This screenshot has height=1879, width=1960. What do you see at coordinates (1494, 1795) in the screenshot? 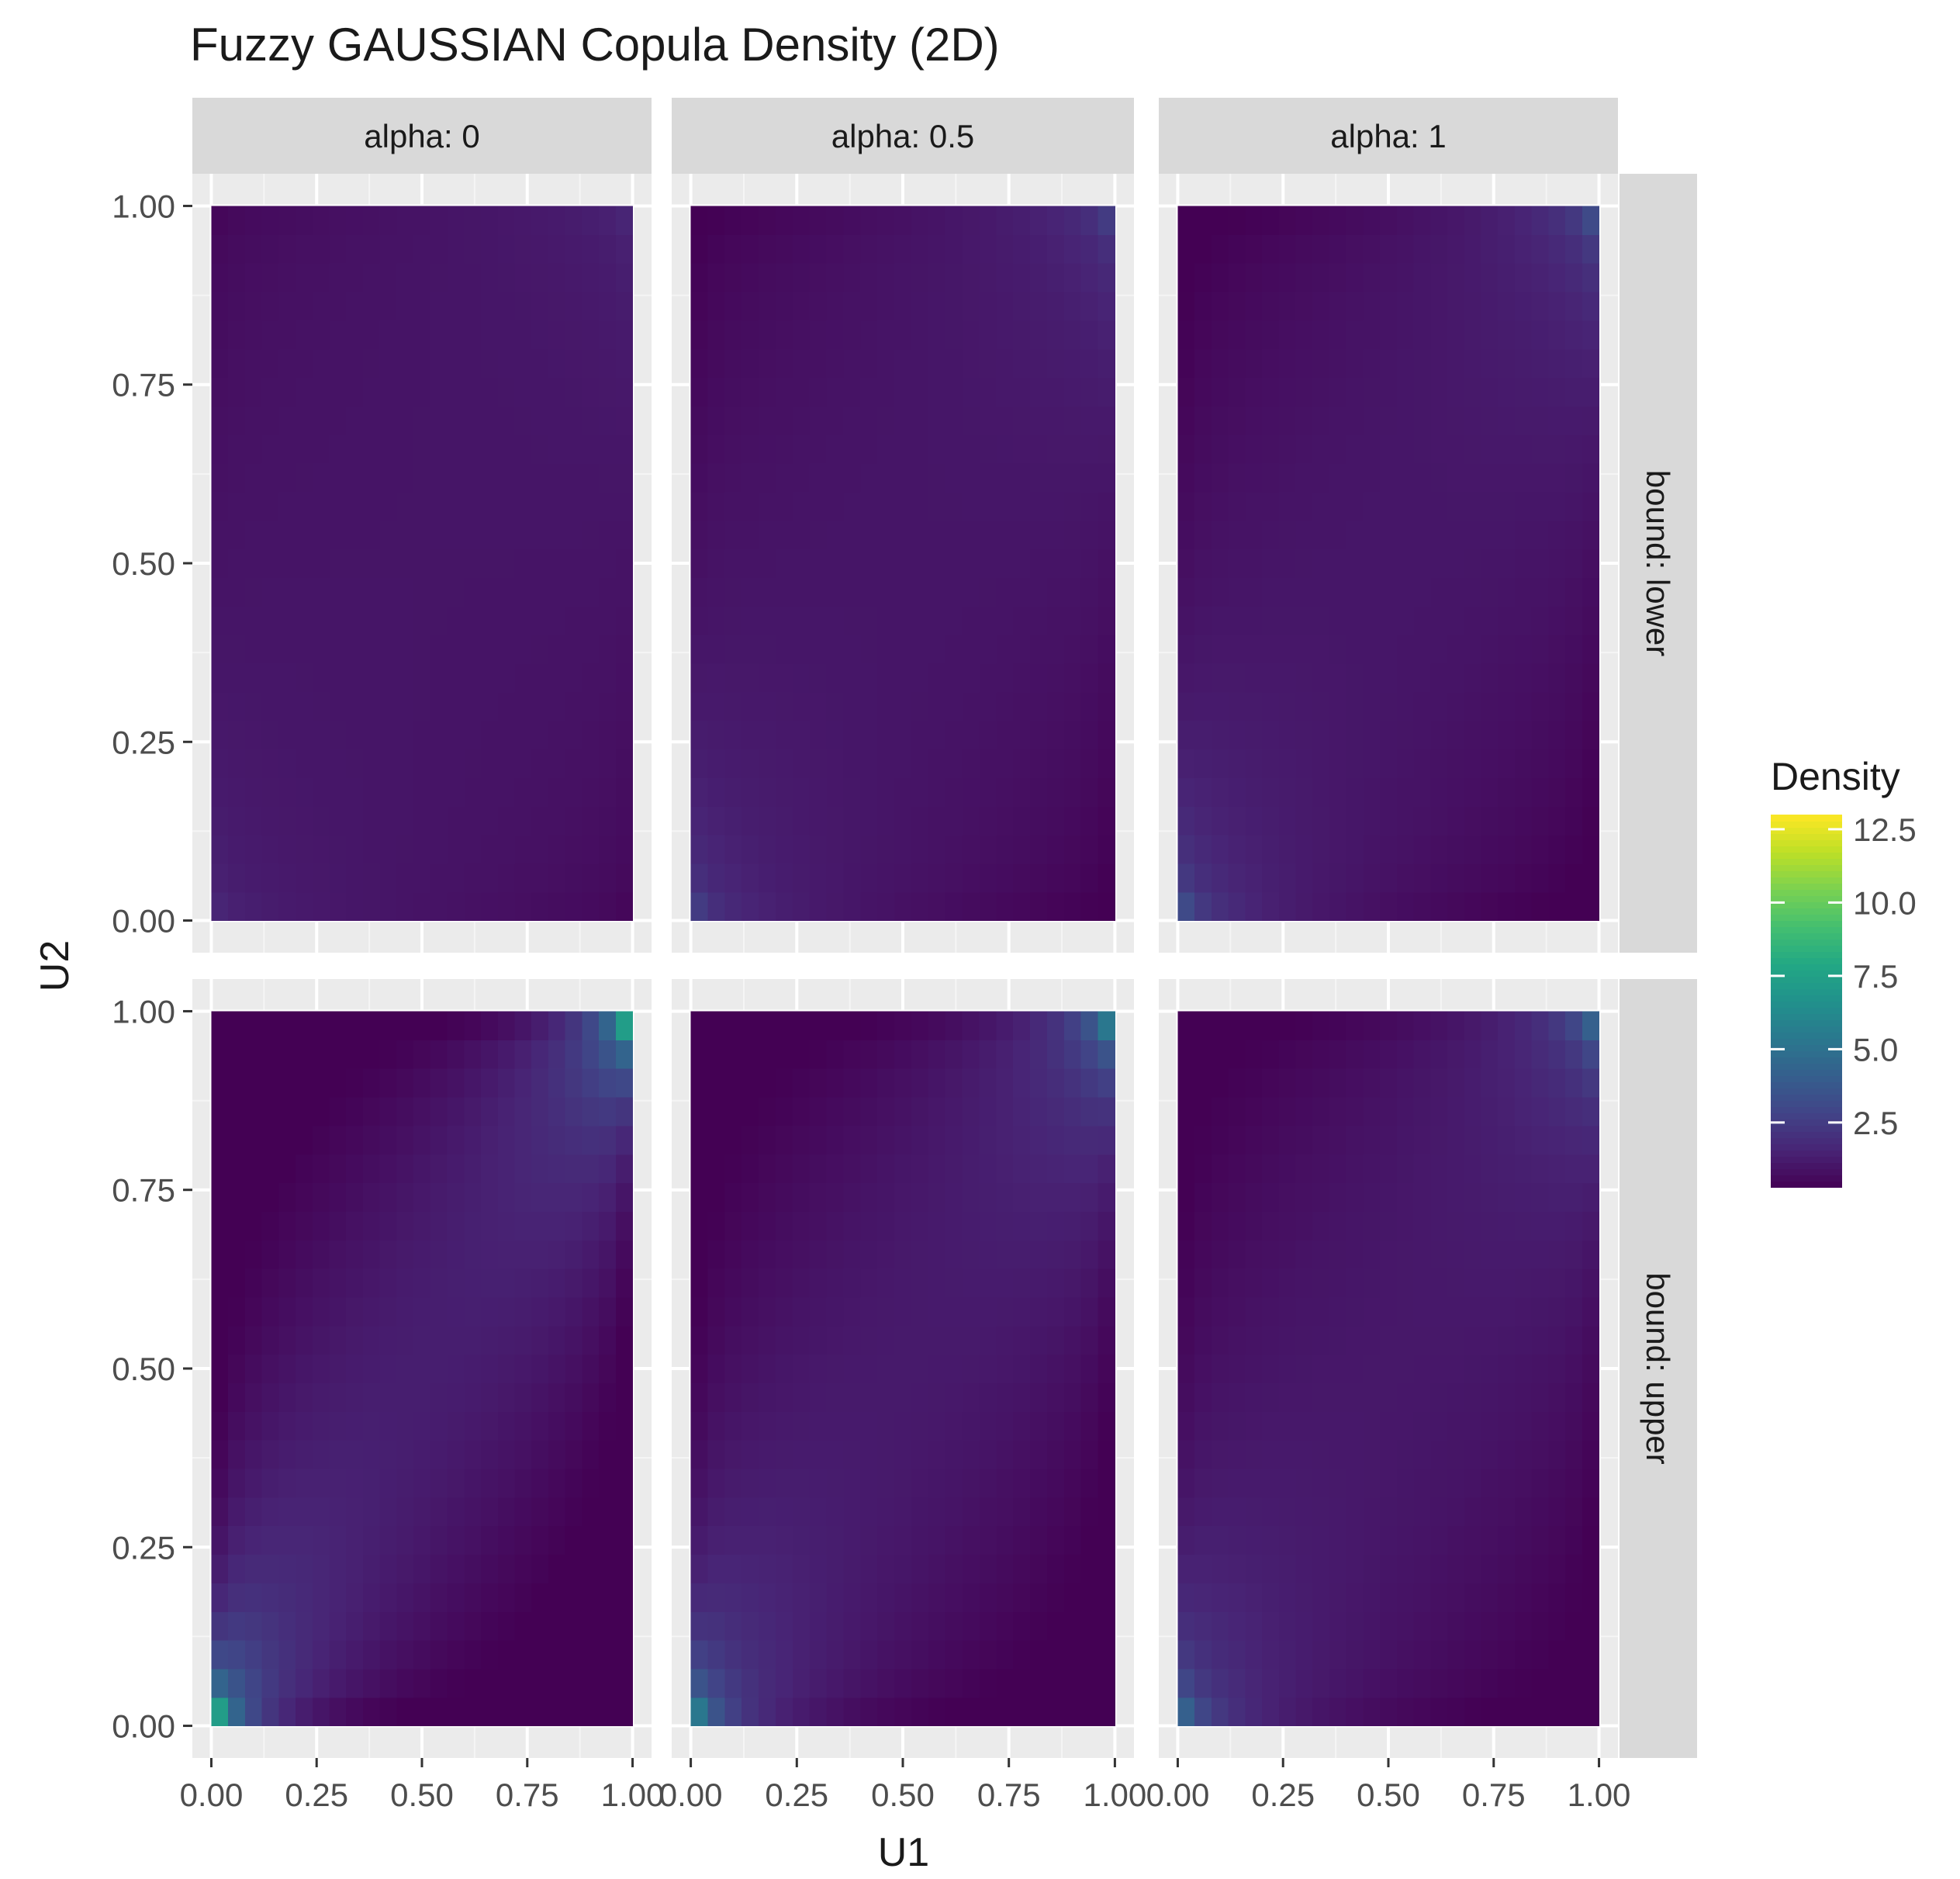
I see `x-tick-label: 0.75` at bounding box center [1494, 1795].